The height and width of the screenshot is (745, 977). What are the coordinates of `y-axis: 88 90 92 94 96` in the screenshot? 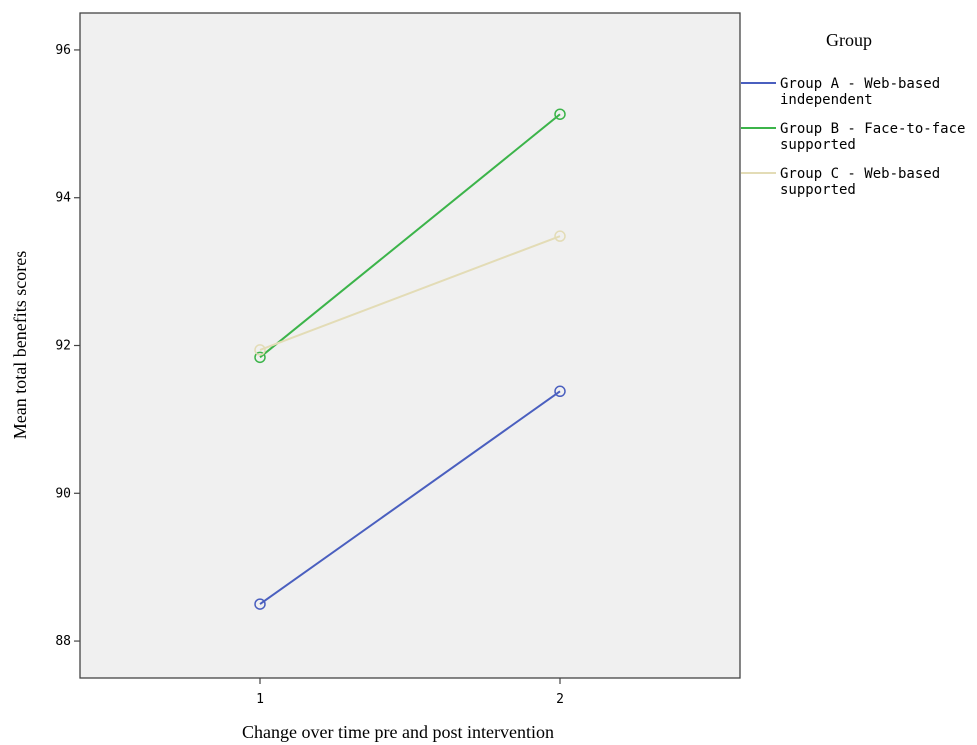 It's located at (67, 346).